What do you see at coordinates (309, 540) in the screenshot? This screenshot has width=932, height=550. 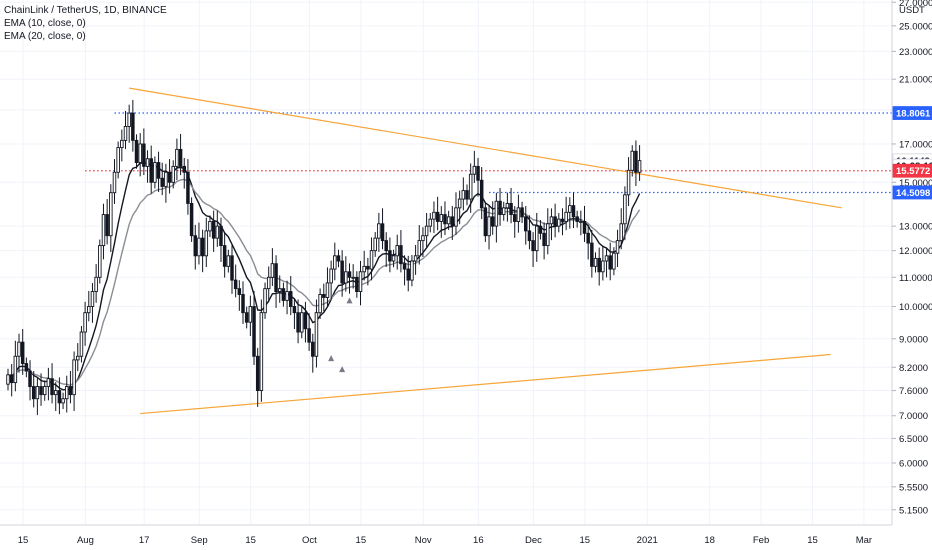 I see `time-tick-label: Oct` at bounding box center [309, 540].